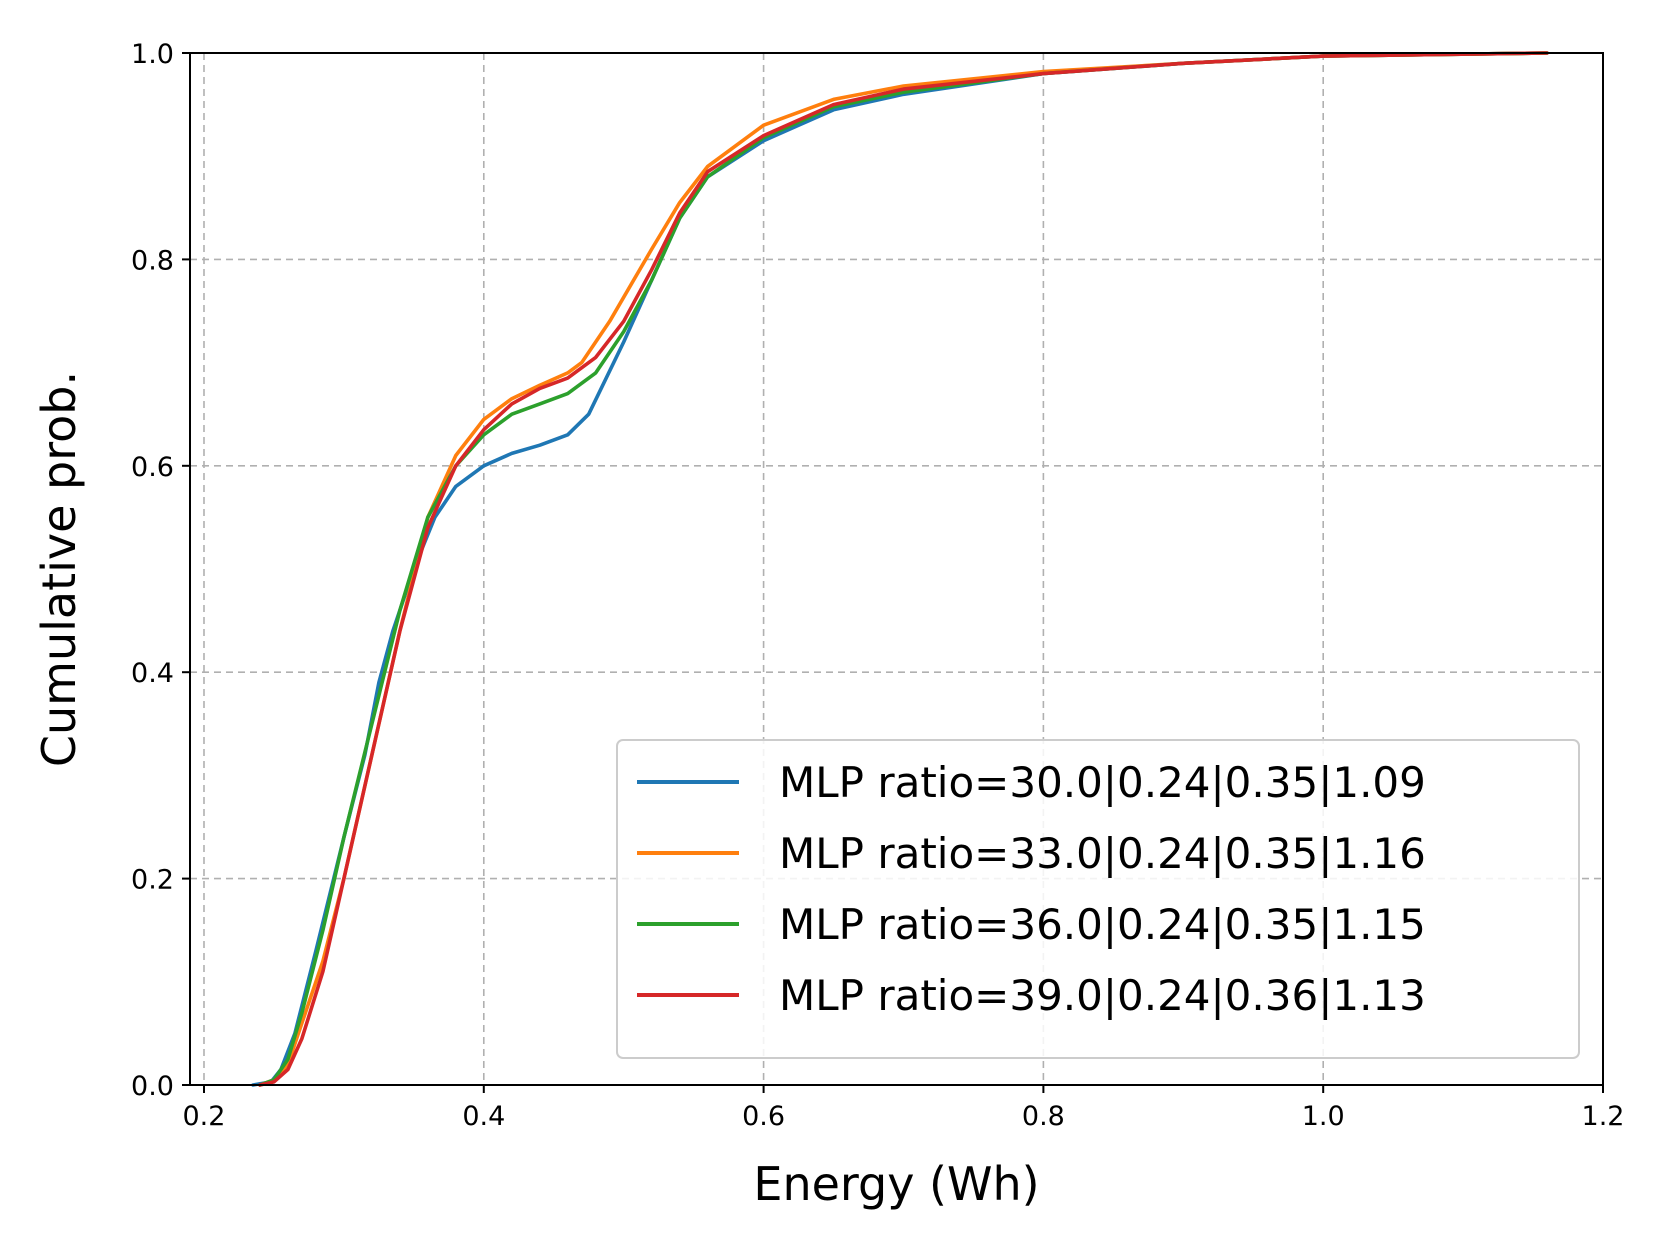 This screenshot has height=1250, width=1660. I want to click on legend-label-1: MLP ratio=30.0|0.24|0.35|1.09, so click(1102, 782).